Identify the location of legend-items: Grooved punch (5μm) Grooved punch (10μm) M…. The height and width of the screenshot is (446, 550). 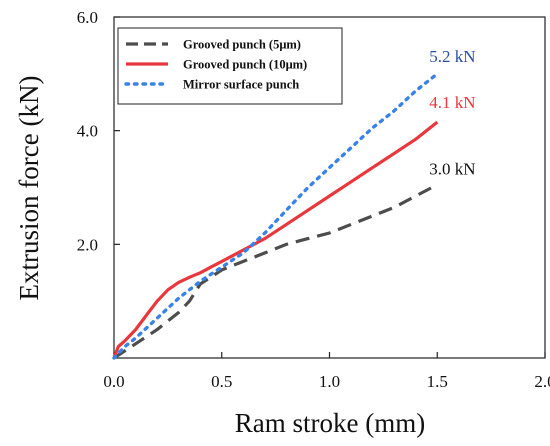
(215, 65).